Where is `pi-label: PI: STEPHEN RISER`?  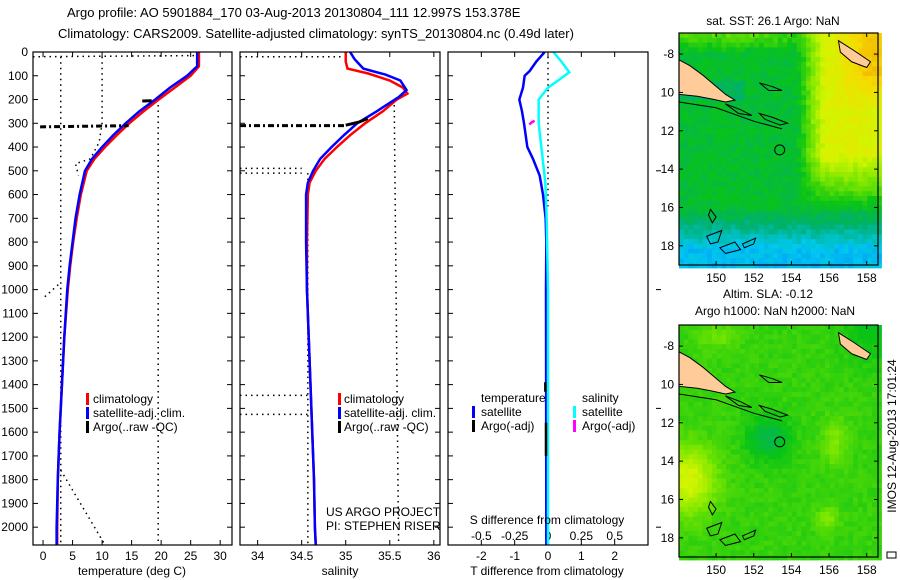 pi-label: PI: STEPHEN RISER is located at coordinates (383, 526).